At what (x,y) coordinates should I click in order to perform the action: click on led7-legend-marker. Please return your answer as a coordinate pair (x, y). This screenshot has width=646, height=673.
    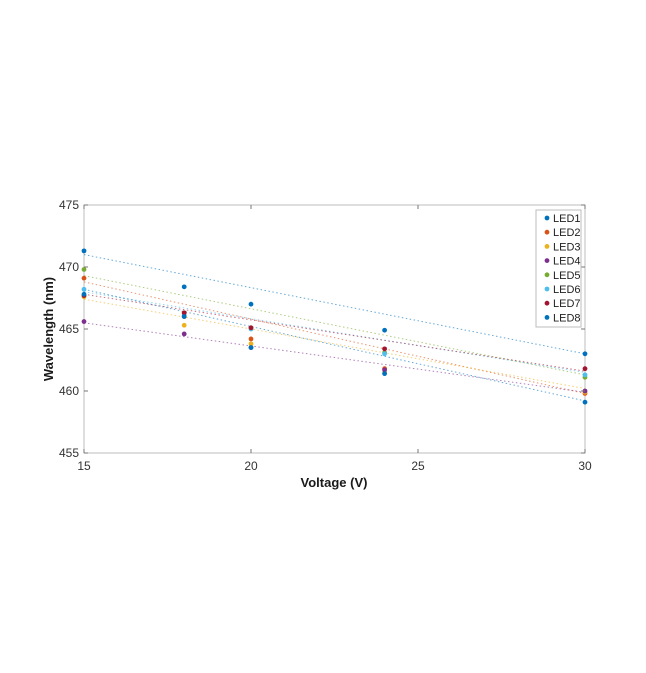
    Looking at the image, I should click on (547, 303).